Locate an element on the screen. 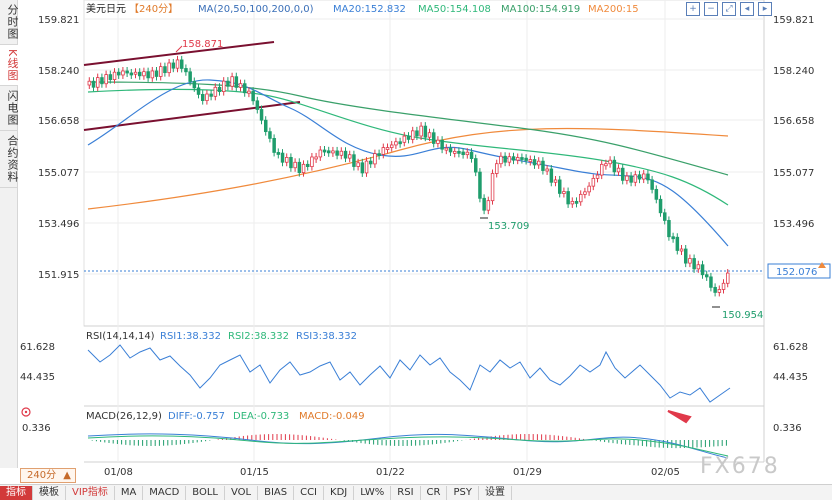  tab-contract-info: 合约资料 is located at coordinates (9, 160).